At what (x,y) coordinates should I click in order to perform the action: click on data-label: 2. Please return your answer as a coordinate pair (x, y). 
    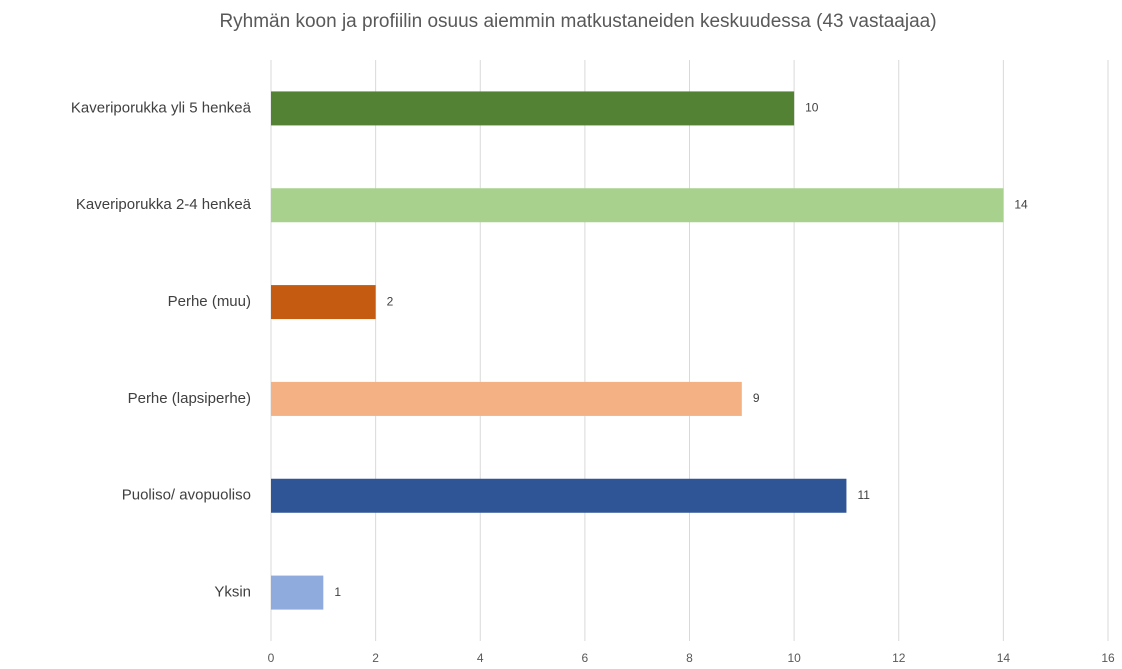
    Looking at the image, I should click on (390, 301).